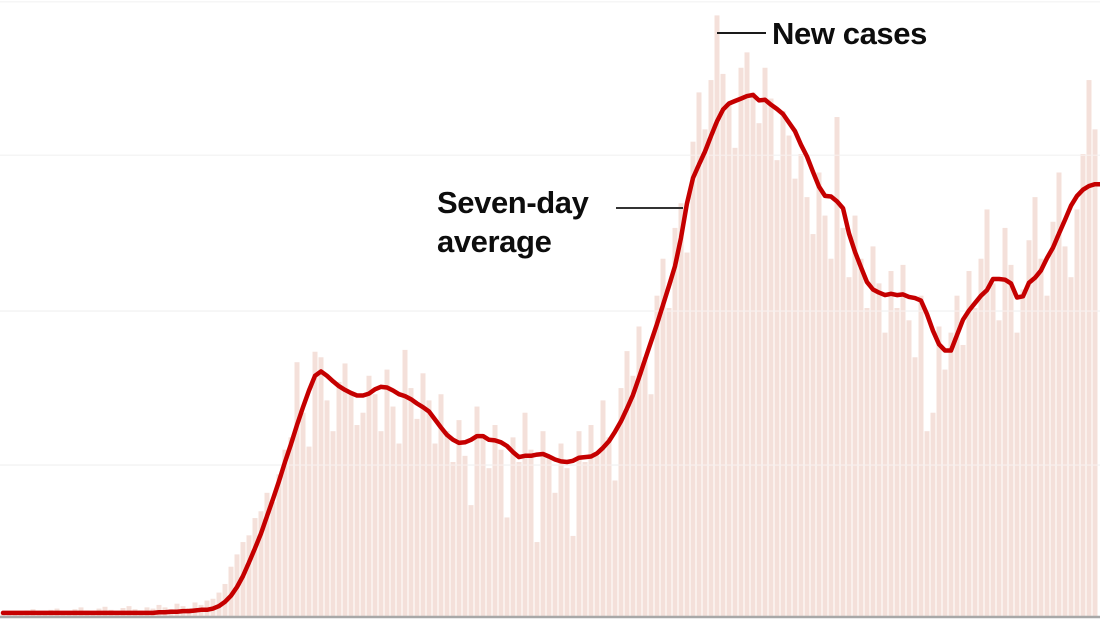 The width and height of the screenshot is (1100, 619). Describe the element at coordinates (741, 33) in the screenshot. I see `new-cases-leader-line` at that location.